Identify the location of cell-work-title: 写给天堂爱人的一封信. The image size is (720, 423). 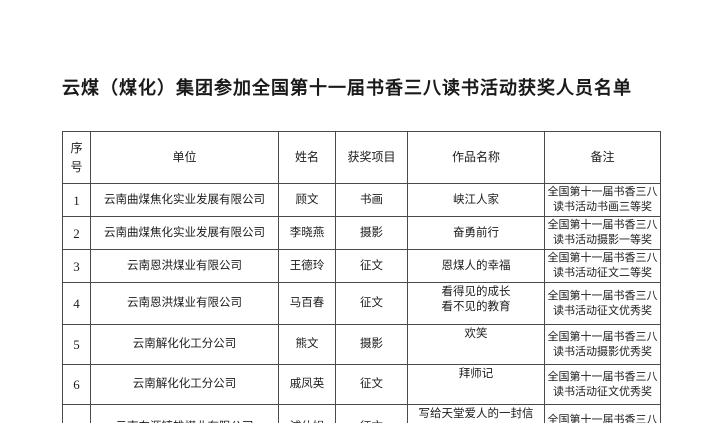
(476, 413).